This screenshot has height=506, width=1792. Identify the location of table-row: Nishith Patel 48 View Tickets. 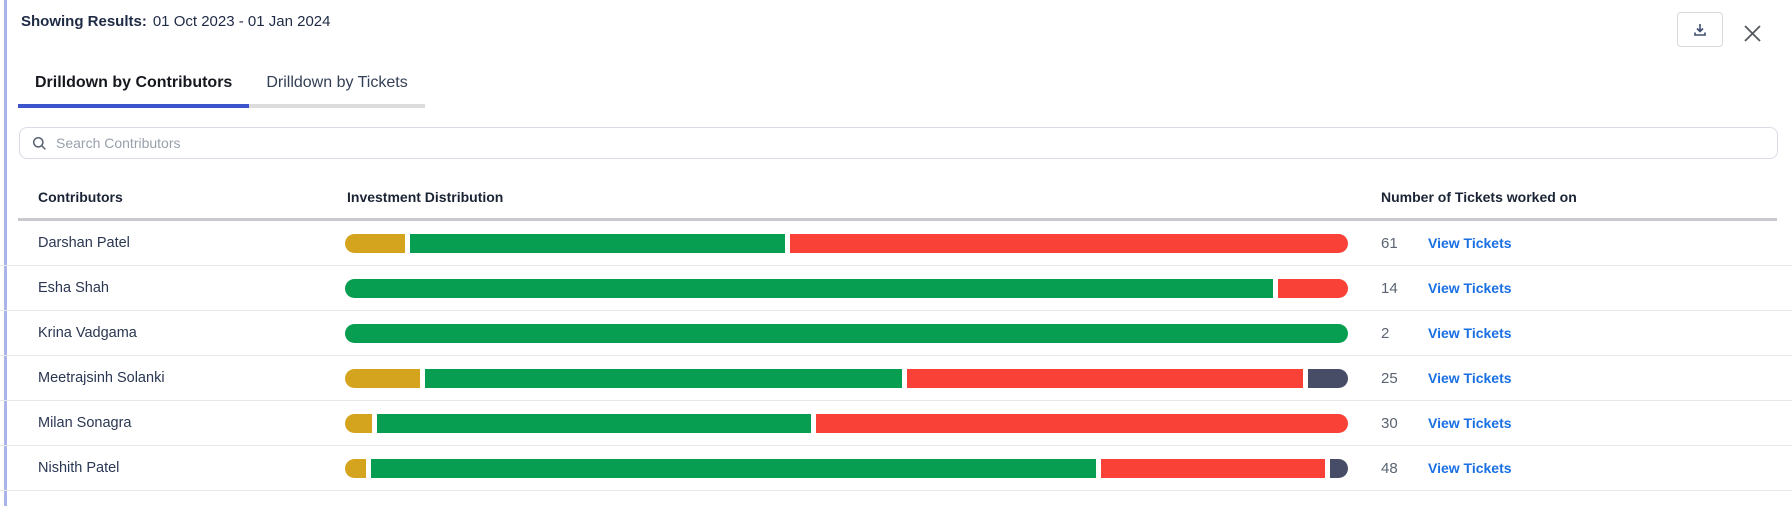
(896, 468).